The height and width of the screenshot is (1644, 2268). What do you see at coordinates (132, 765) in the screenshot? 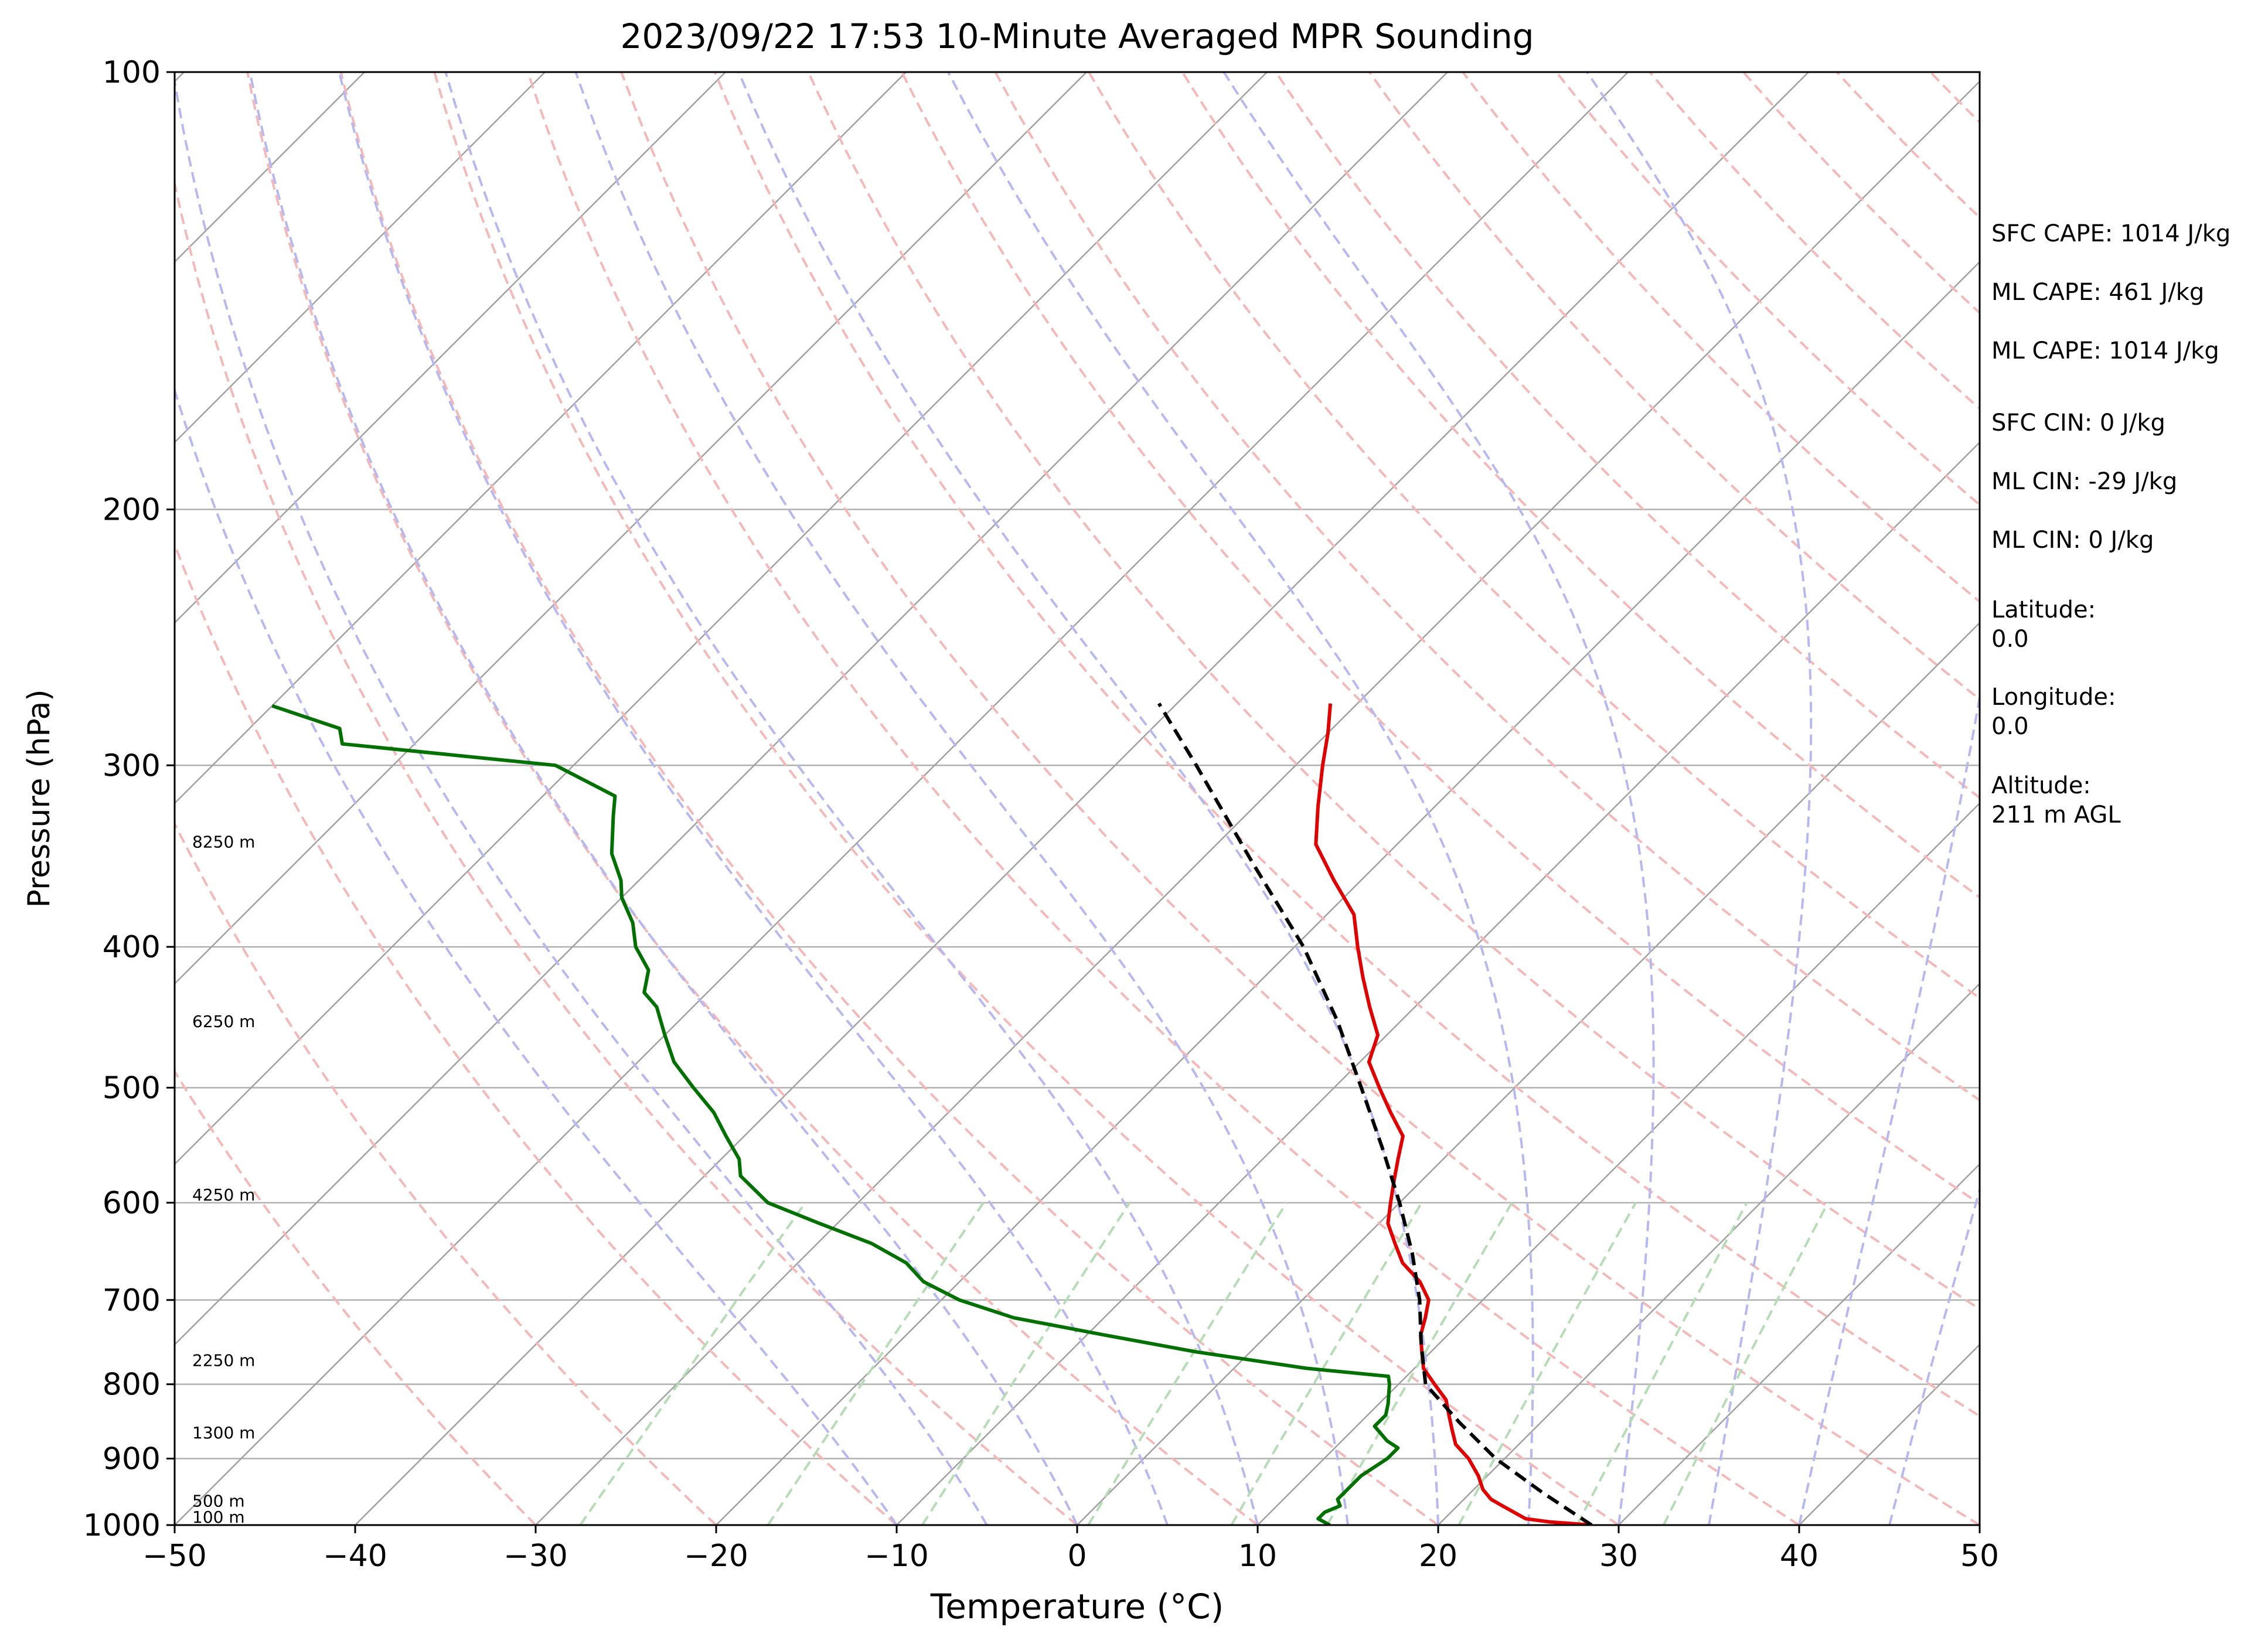
I see `y-tick-label: 300` at bounding box center [132, 765].